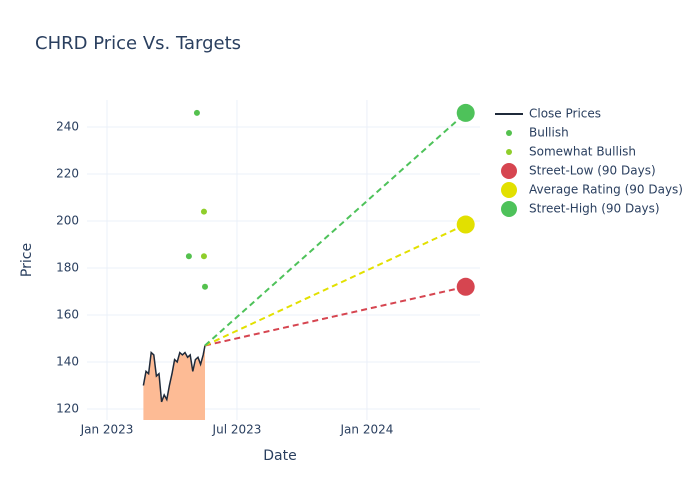 The image size is (700, 500). Describe the element at coordinates (174, 374) in the screenshot. I see `line` at that location.